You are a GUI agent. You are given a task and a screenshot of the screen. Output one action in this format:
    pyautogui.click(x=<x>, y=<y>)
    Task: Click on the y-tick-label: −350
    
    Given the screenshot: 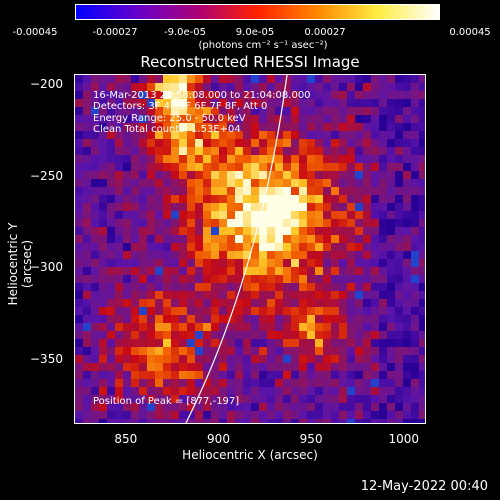 What is the action you would take?
    pyautogui.click(x=46, y=358)
    